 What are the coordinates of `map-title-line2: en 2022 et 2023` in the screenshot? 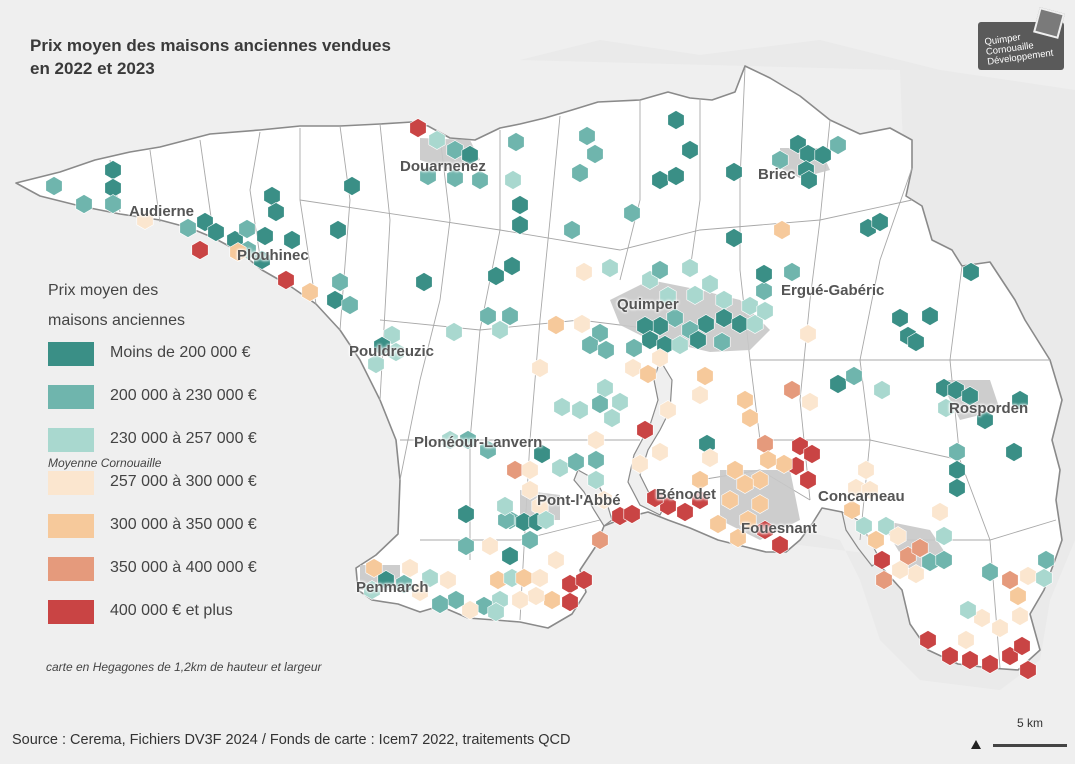 It's located at (92, 68).